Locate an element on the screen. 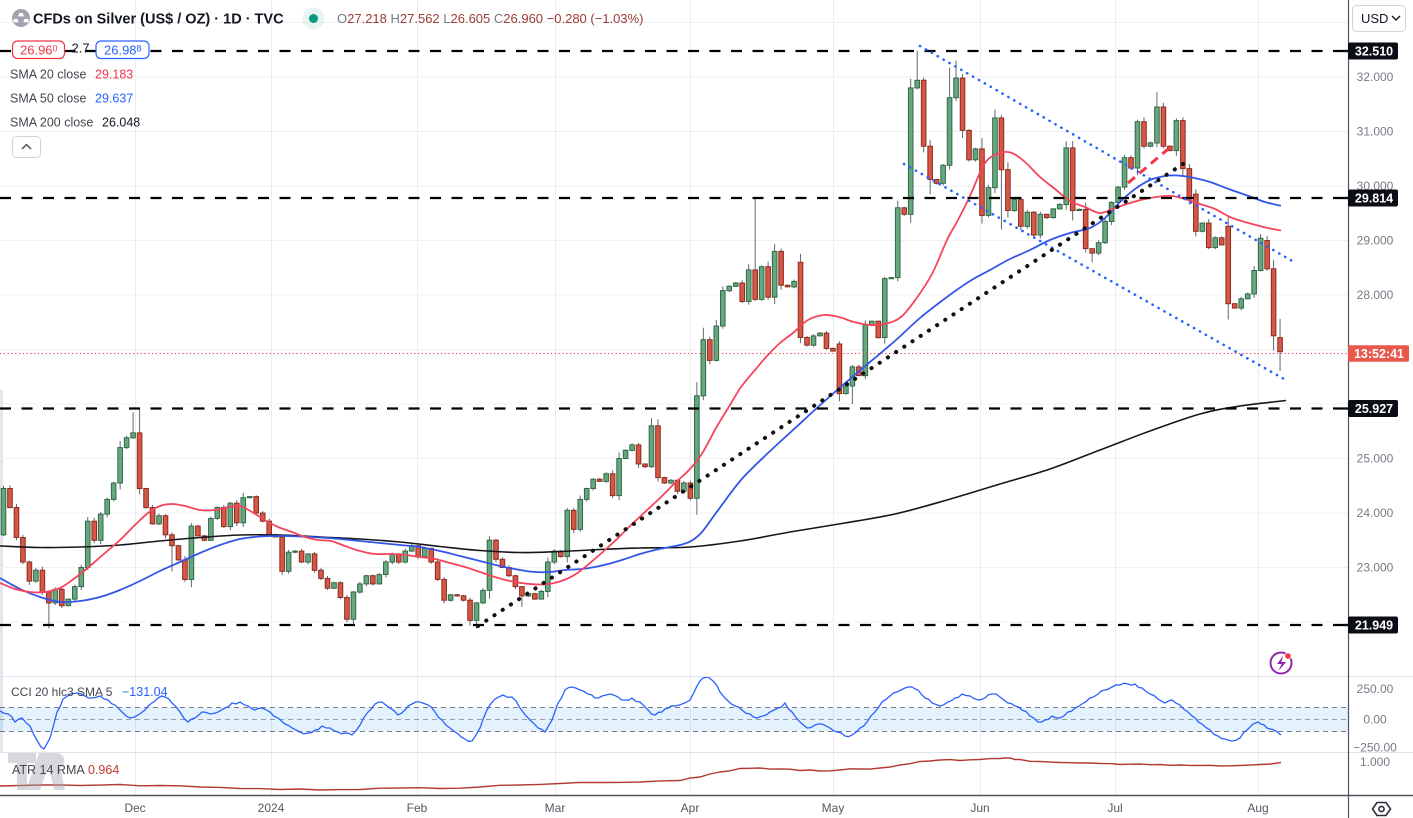 The height and width of the screenshot is (818, 1413). svg-text: −250.00 is located at coordinates (1375, 748).